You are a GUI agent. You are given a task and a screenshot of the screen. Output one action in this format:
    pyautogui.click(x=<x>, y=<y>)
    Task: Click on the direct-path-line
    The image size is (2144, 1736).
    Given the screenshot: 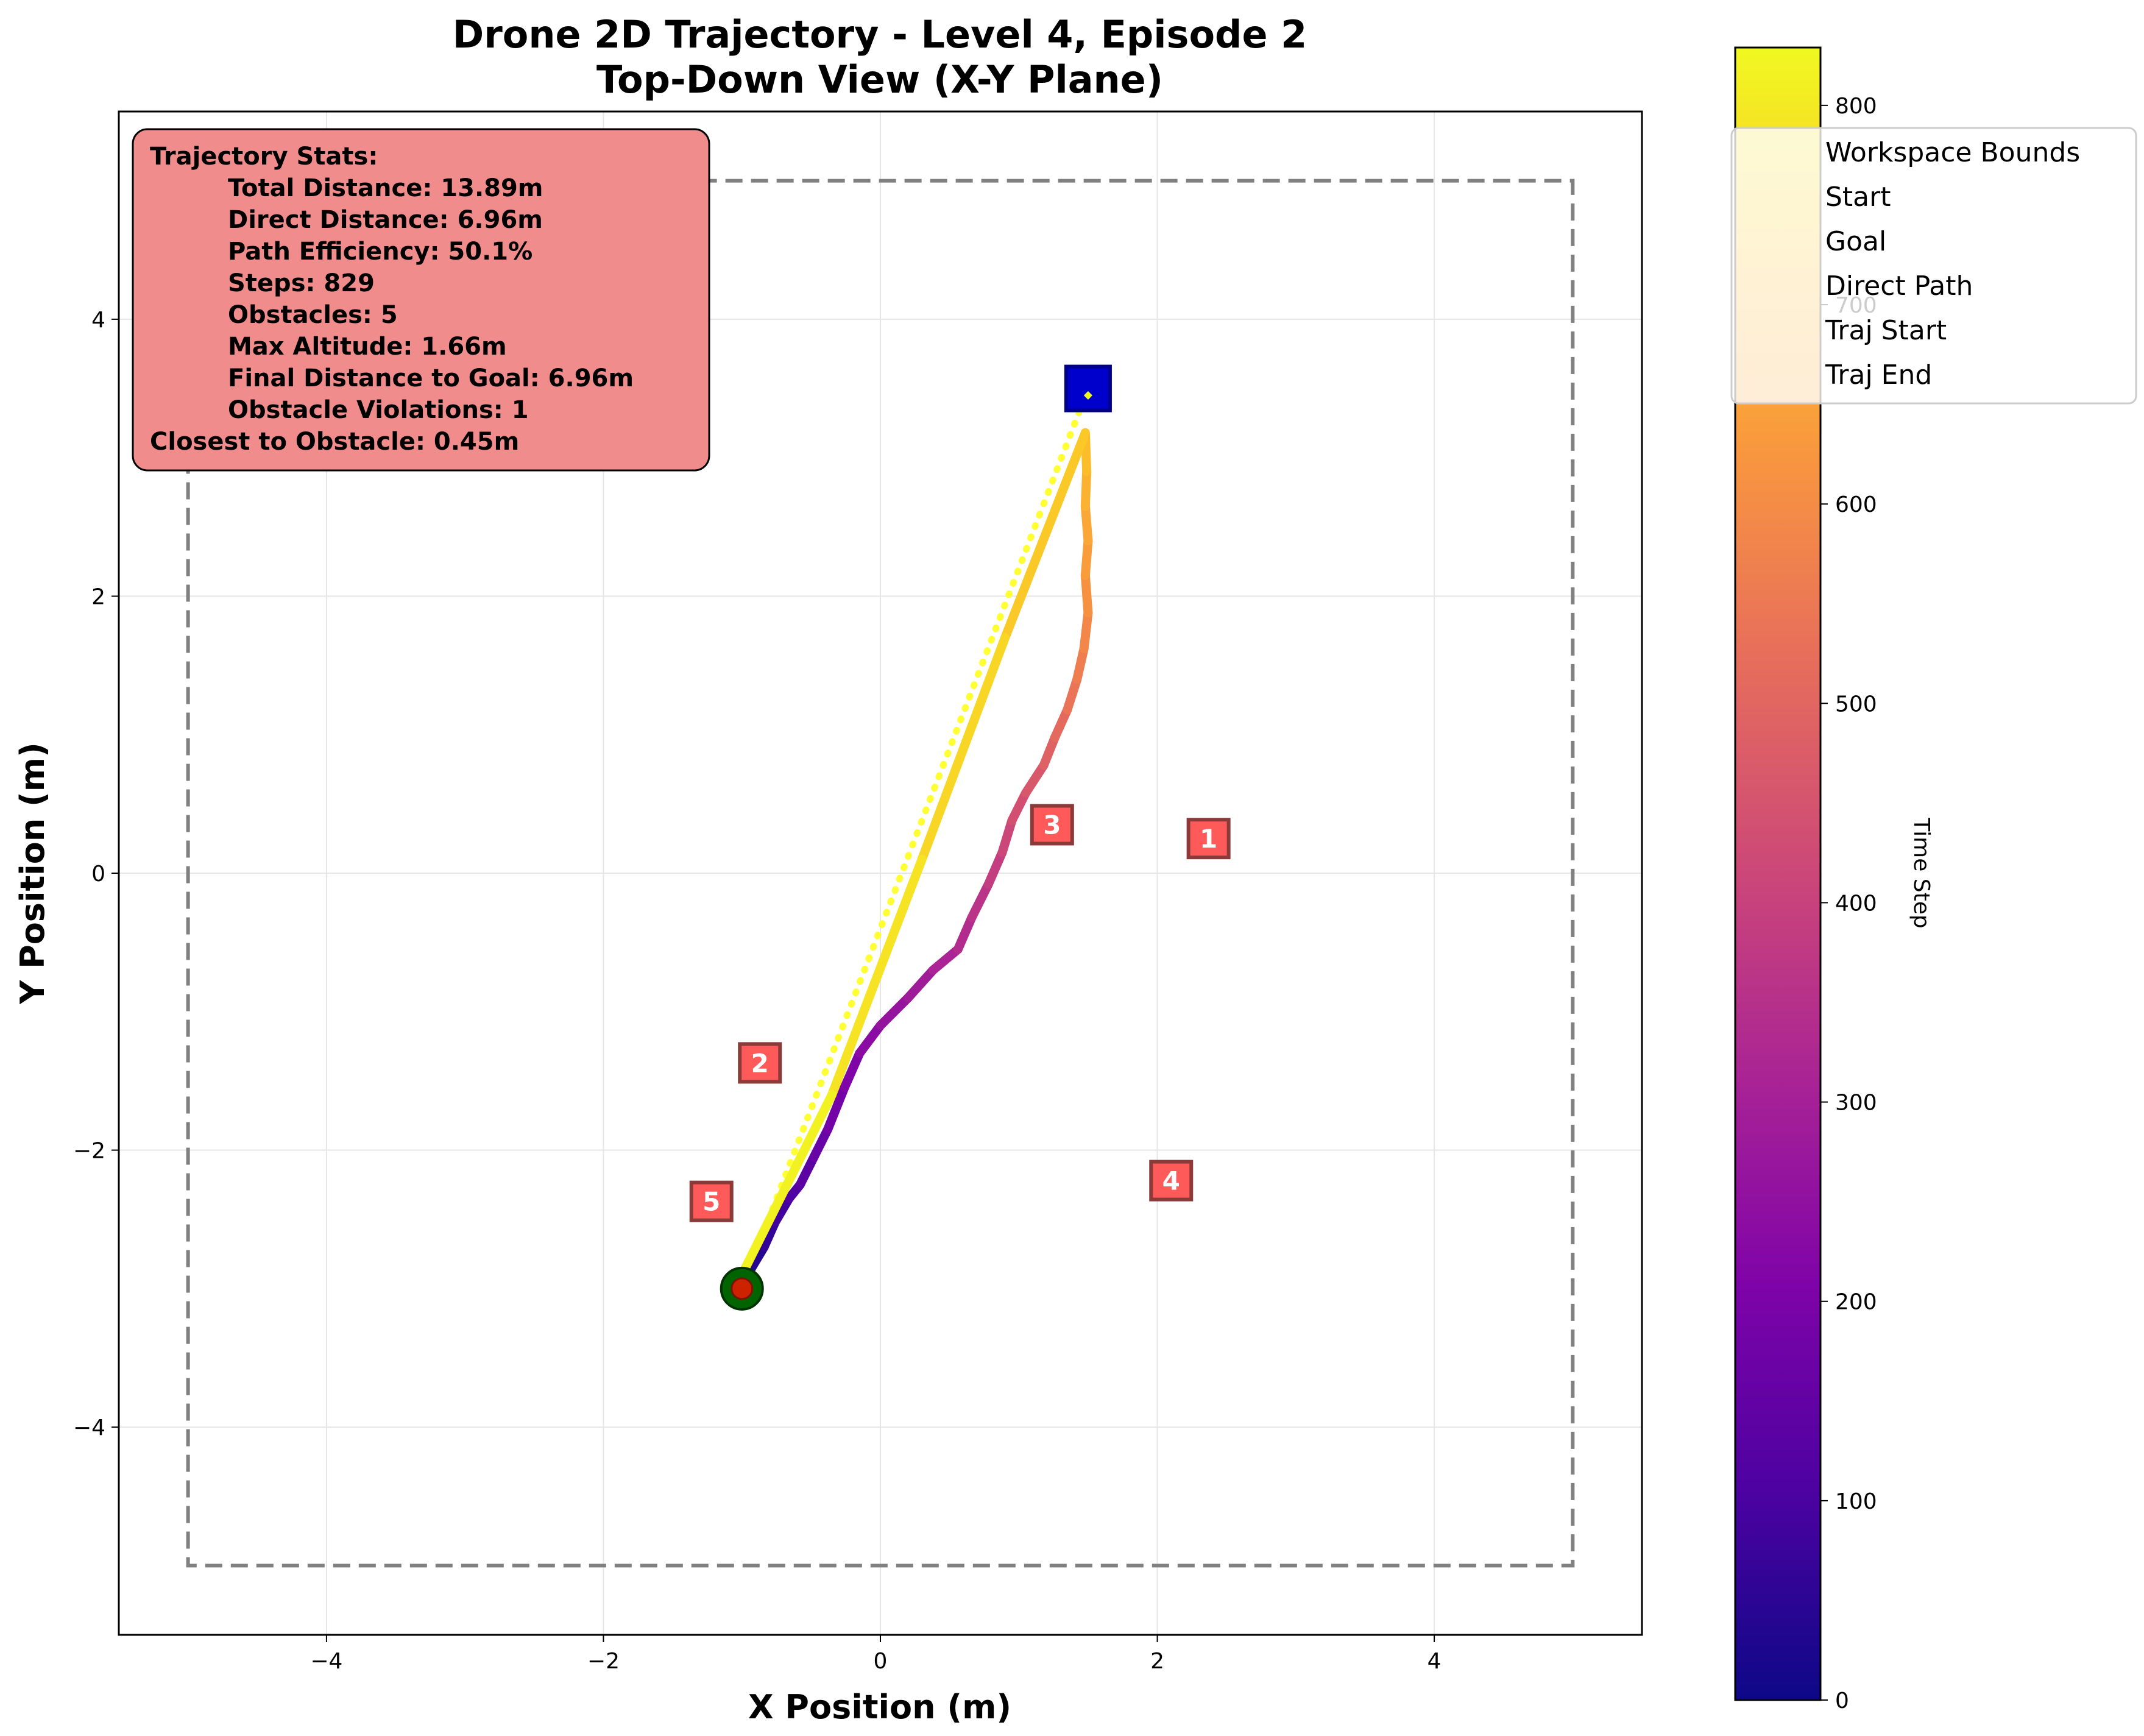 What is the action you would take?
    pyautogui.click(x=915, y=838)
    